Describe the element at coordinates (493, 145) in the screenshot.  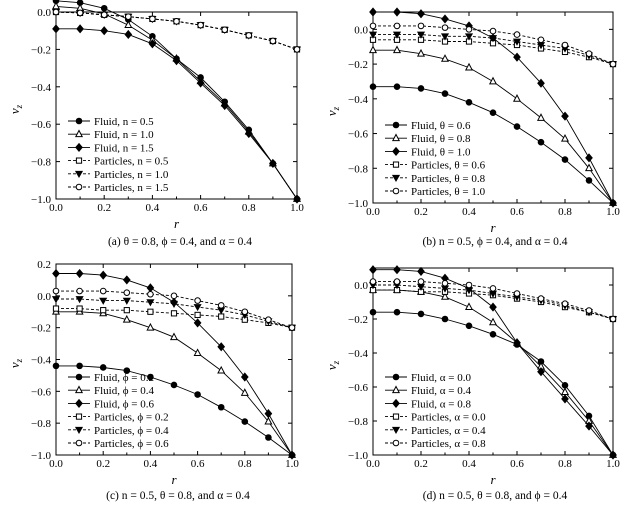
I see `series-line` at that location.